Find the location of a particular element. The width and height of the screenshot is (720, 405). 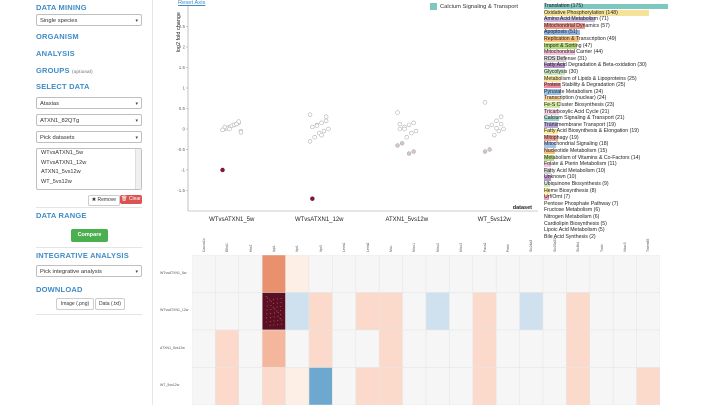

pathway-item: Heme Biosynthesis (8) is located at coordinates (606, 191).